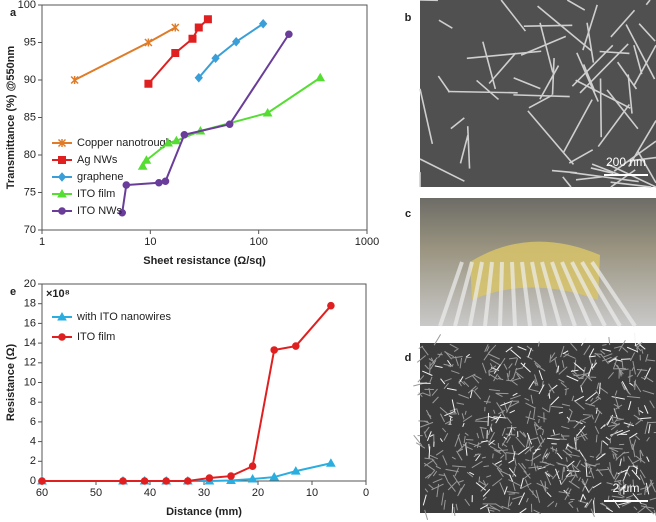 The image size is (656, 522). I want to click on y-axis-label: Transmittance (%) @550nm, so click(11, 118).